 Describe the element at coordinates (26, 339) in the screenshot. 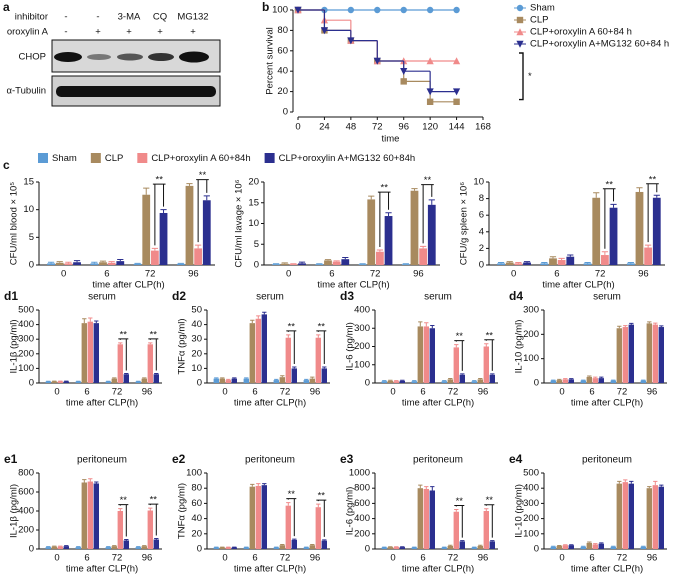

I see `y-tick-label: 300` at that location.